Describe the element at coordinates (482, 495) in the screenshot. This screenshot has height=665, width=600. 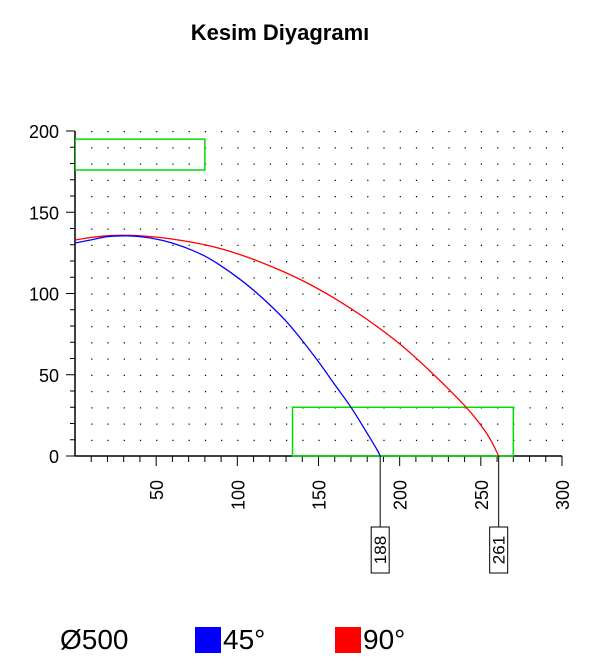
I see `x-tick-label: 250` at that location.